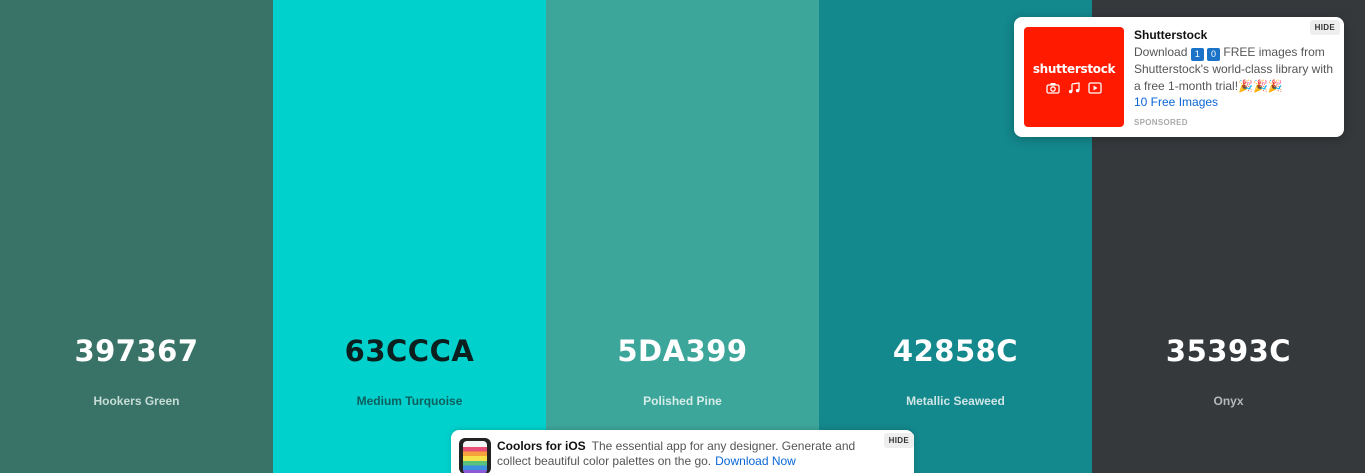 This screenshot has height=473, width=1365. What do you see at coordinates (955, 351) in the screenshot?
I see `swatch-hex-code: 42858C` at bounding box center [955, 351].